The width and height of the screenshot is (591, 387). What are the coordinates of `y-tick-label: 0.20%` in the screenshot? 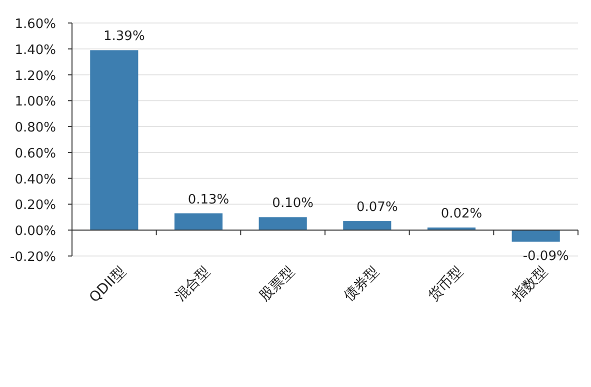 It's located at (35, 206).